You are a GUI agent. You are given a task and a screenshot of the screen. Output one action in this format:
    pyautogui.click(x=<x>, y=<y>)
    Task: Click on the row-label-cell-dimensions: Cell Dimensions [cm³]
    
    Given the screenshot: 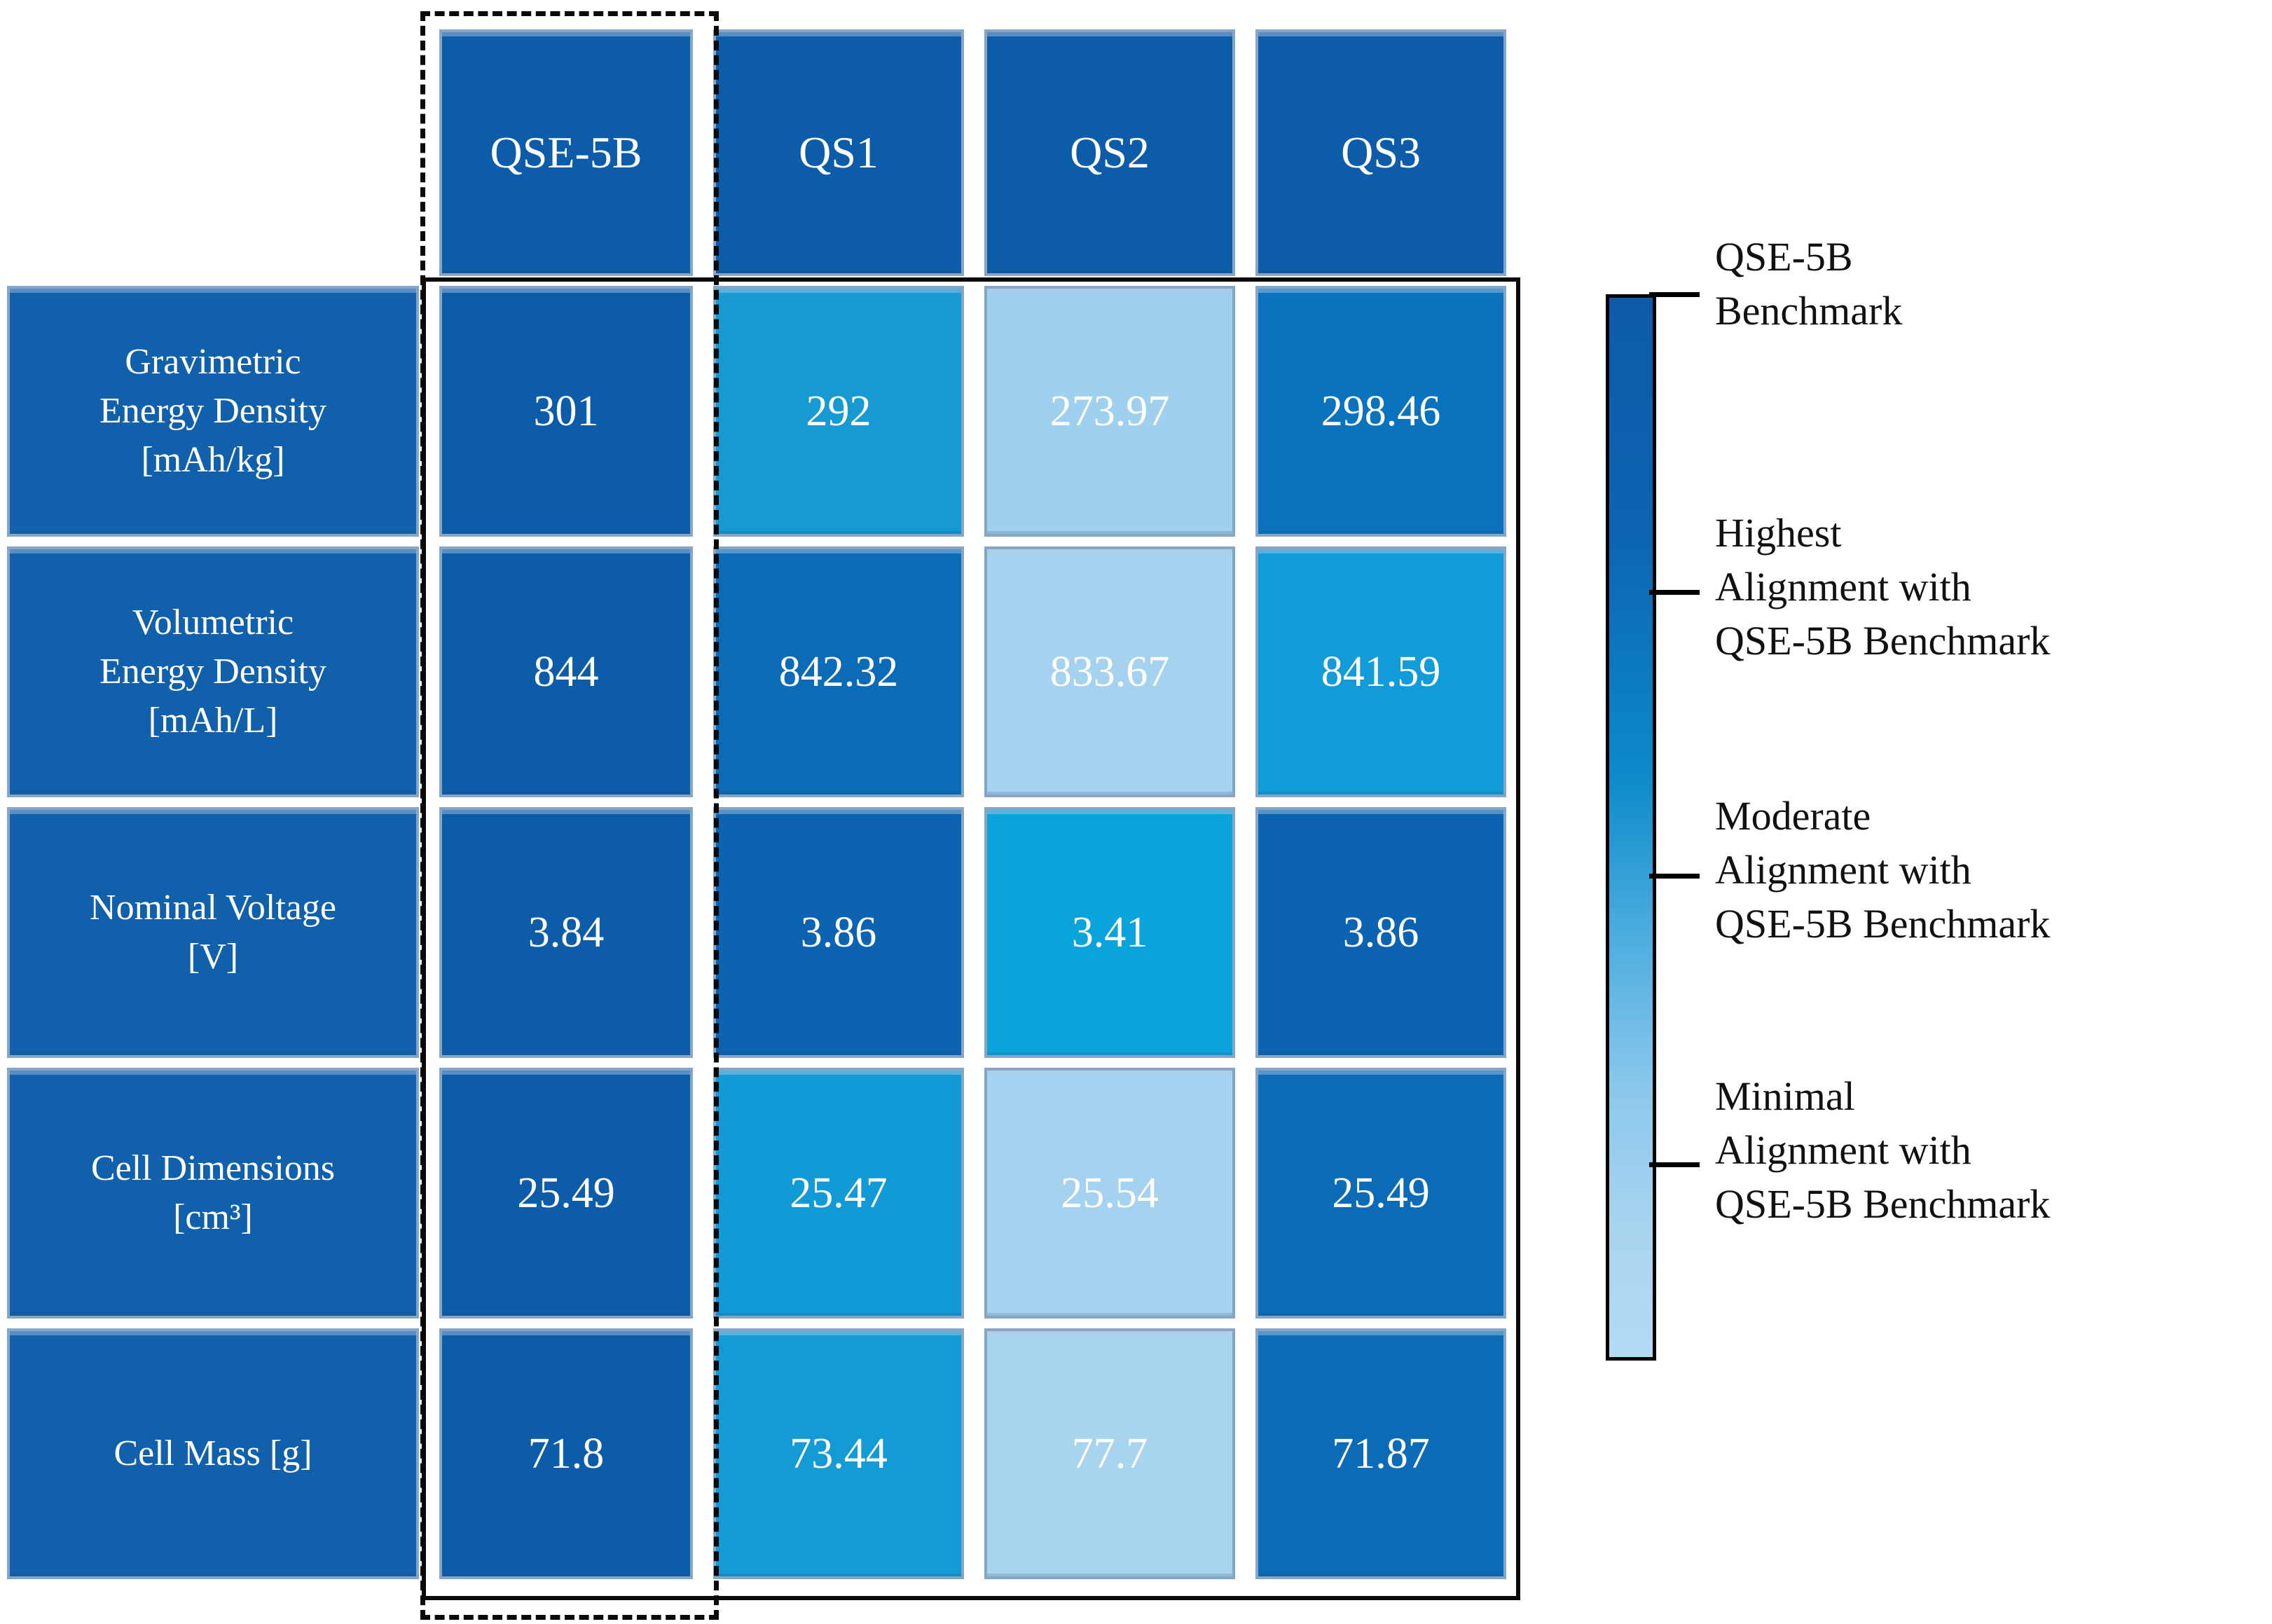 What is the action you would take?
    pyautogui.click(x=213, y=1193)
    